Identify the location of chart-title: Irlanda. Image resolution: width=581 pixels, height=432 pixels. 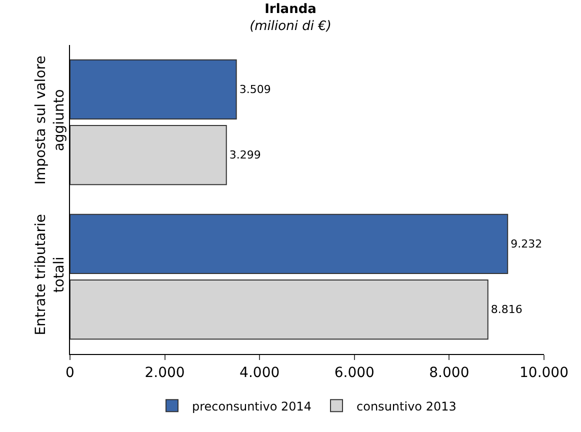
(290, 9).